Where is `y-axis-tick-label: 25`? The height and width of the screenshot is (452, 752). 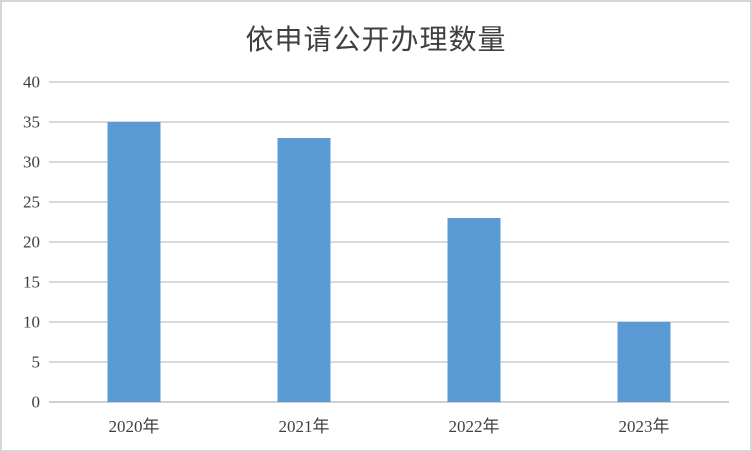 y-axis-tick-label: 25 is located at coordinates (31, 202).